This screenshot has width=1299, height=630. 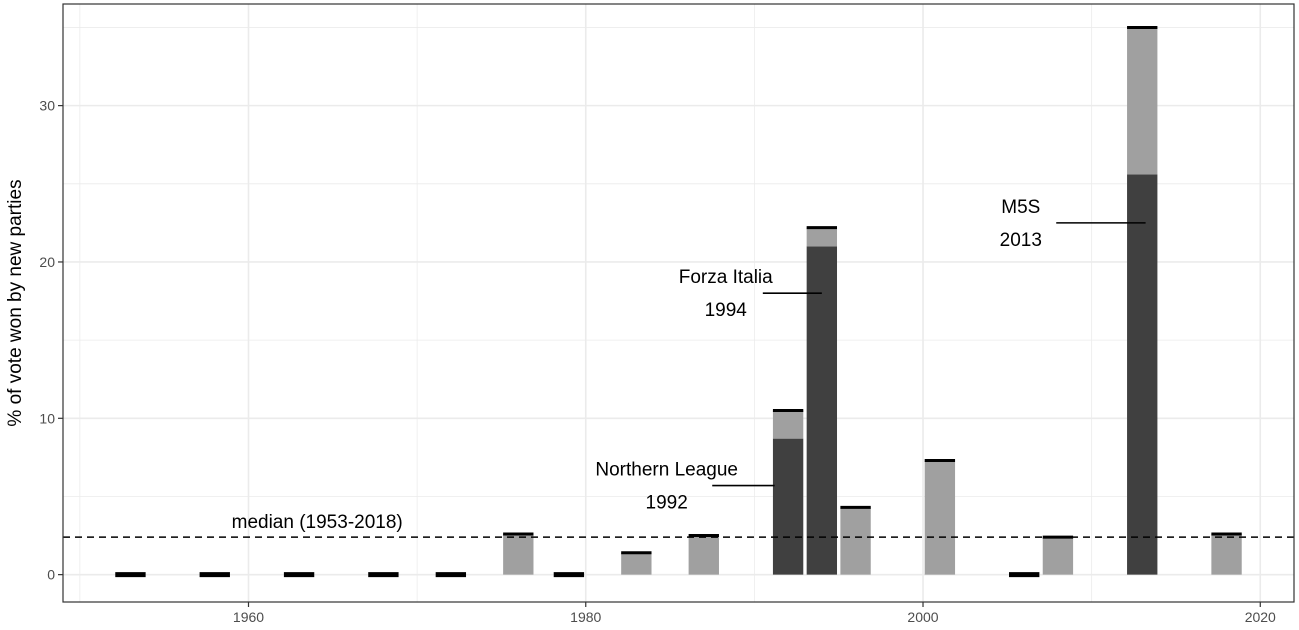 What do you see at coordinates (855, 541) in the screenshot?
I see `bar-other-1996` at bounding box center [855, 541].